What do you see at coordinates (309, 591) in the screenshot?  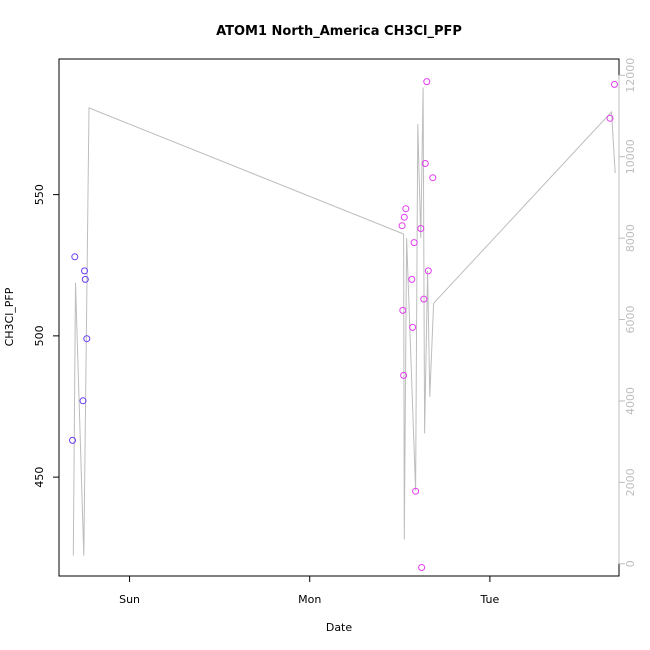 I see `x-axis: Sun Mon Tue` at bounding box center [309, 591].